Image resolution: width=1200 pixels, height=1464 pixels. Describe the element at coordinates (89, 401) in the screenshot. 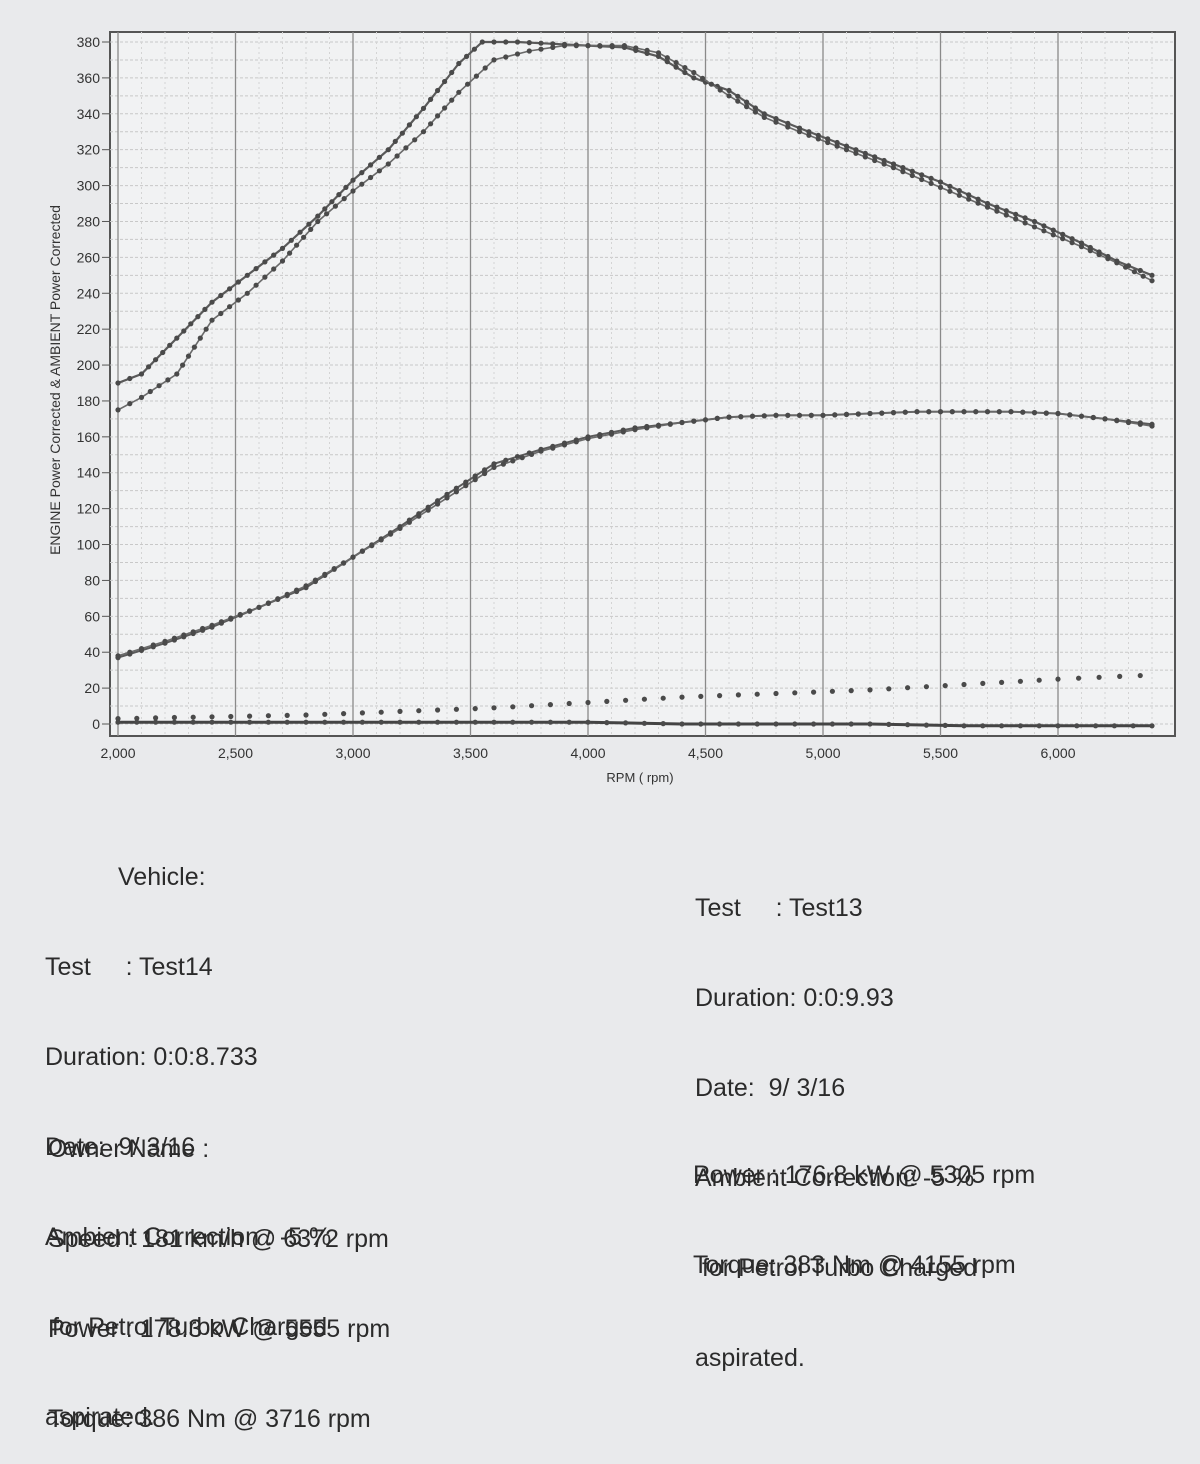

I see `y-tick-label: 180` at that location.